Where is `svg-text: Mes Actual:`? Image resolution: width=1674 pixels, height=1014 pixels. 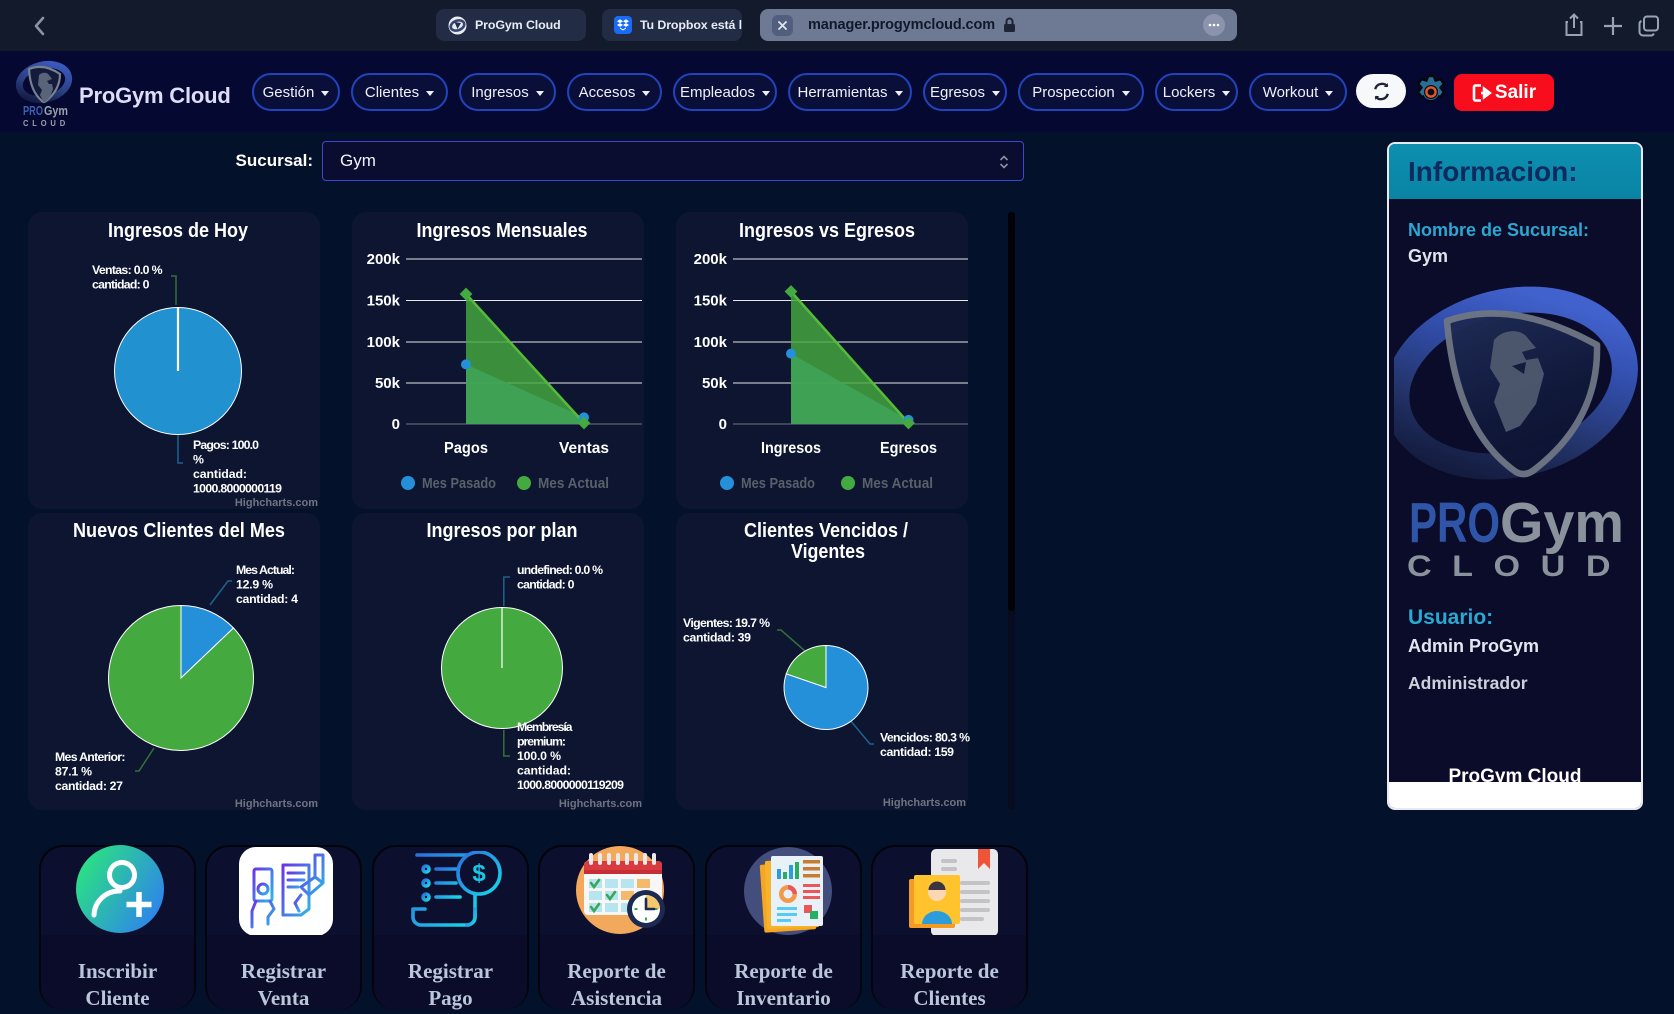
svg-text: Mes Actual: is located at coordinates (265, 570).